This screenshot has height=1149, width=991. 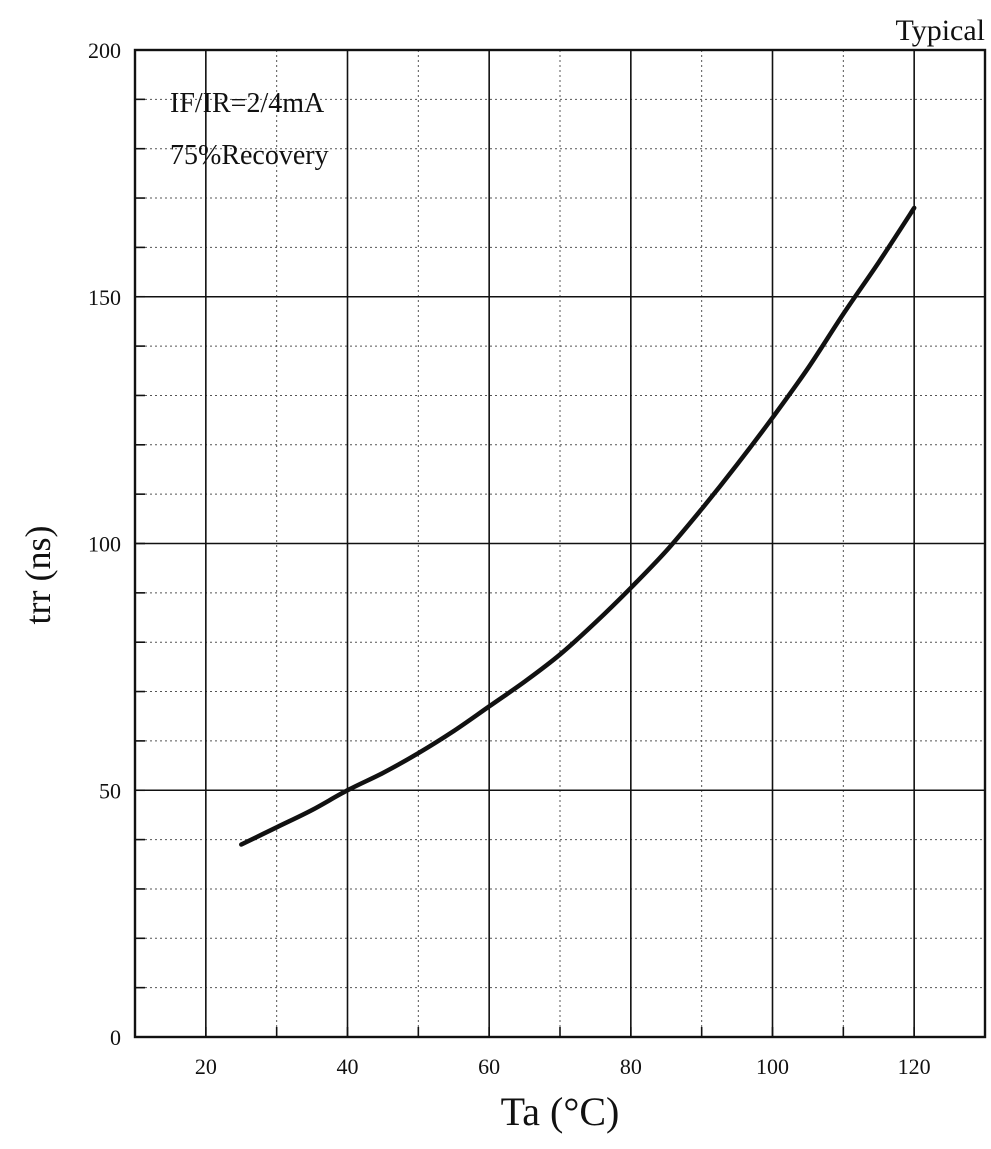 I want to click on x-tick-labels: 20 40 60 80 100 120, so click(x=563, y=1066).